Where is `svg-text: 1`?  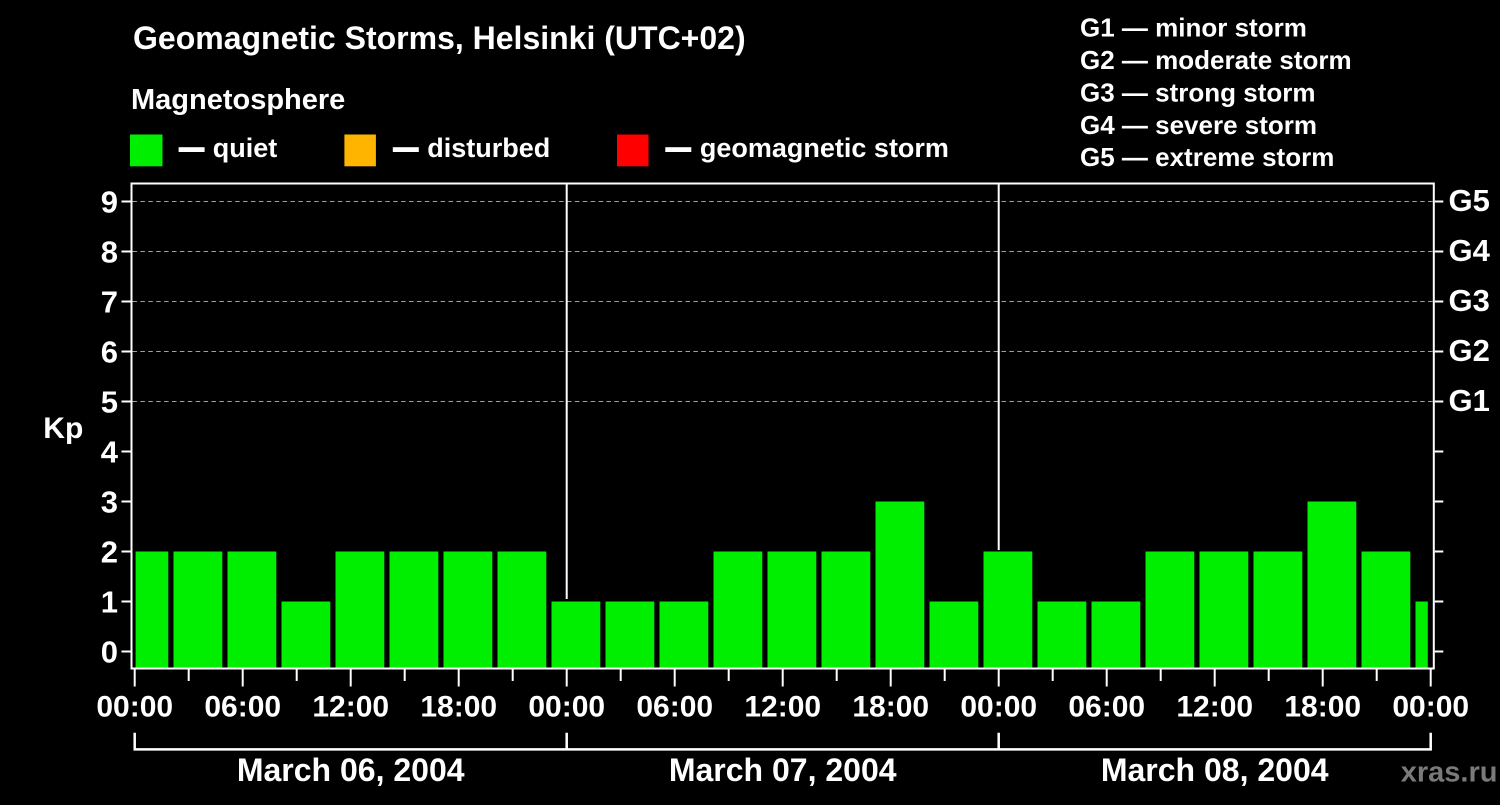
svg-text: 1 is located at coordinates (109, 602).